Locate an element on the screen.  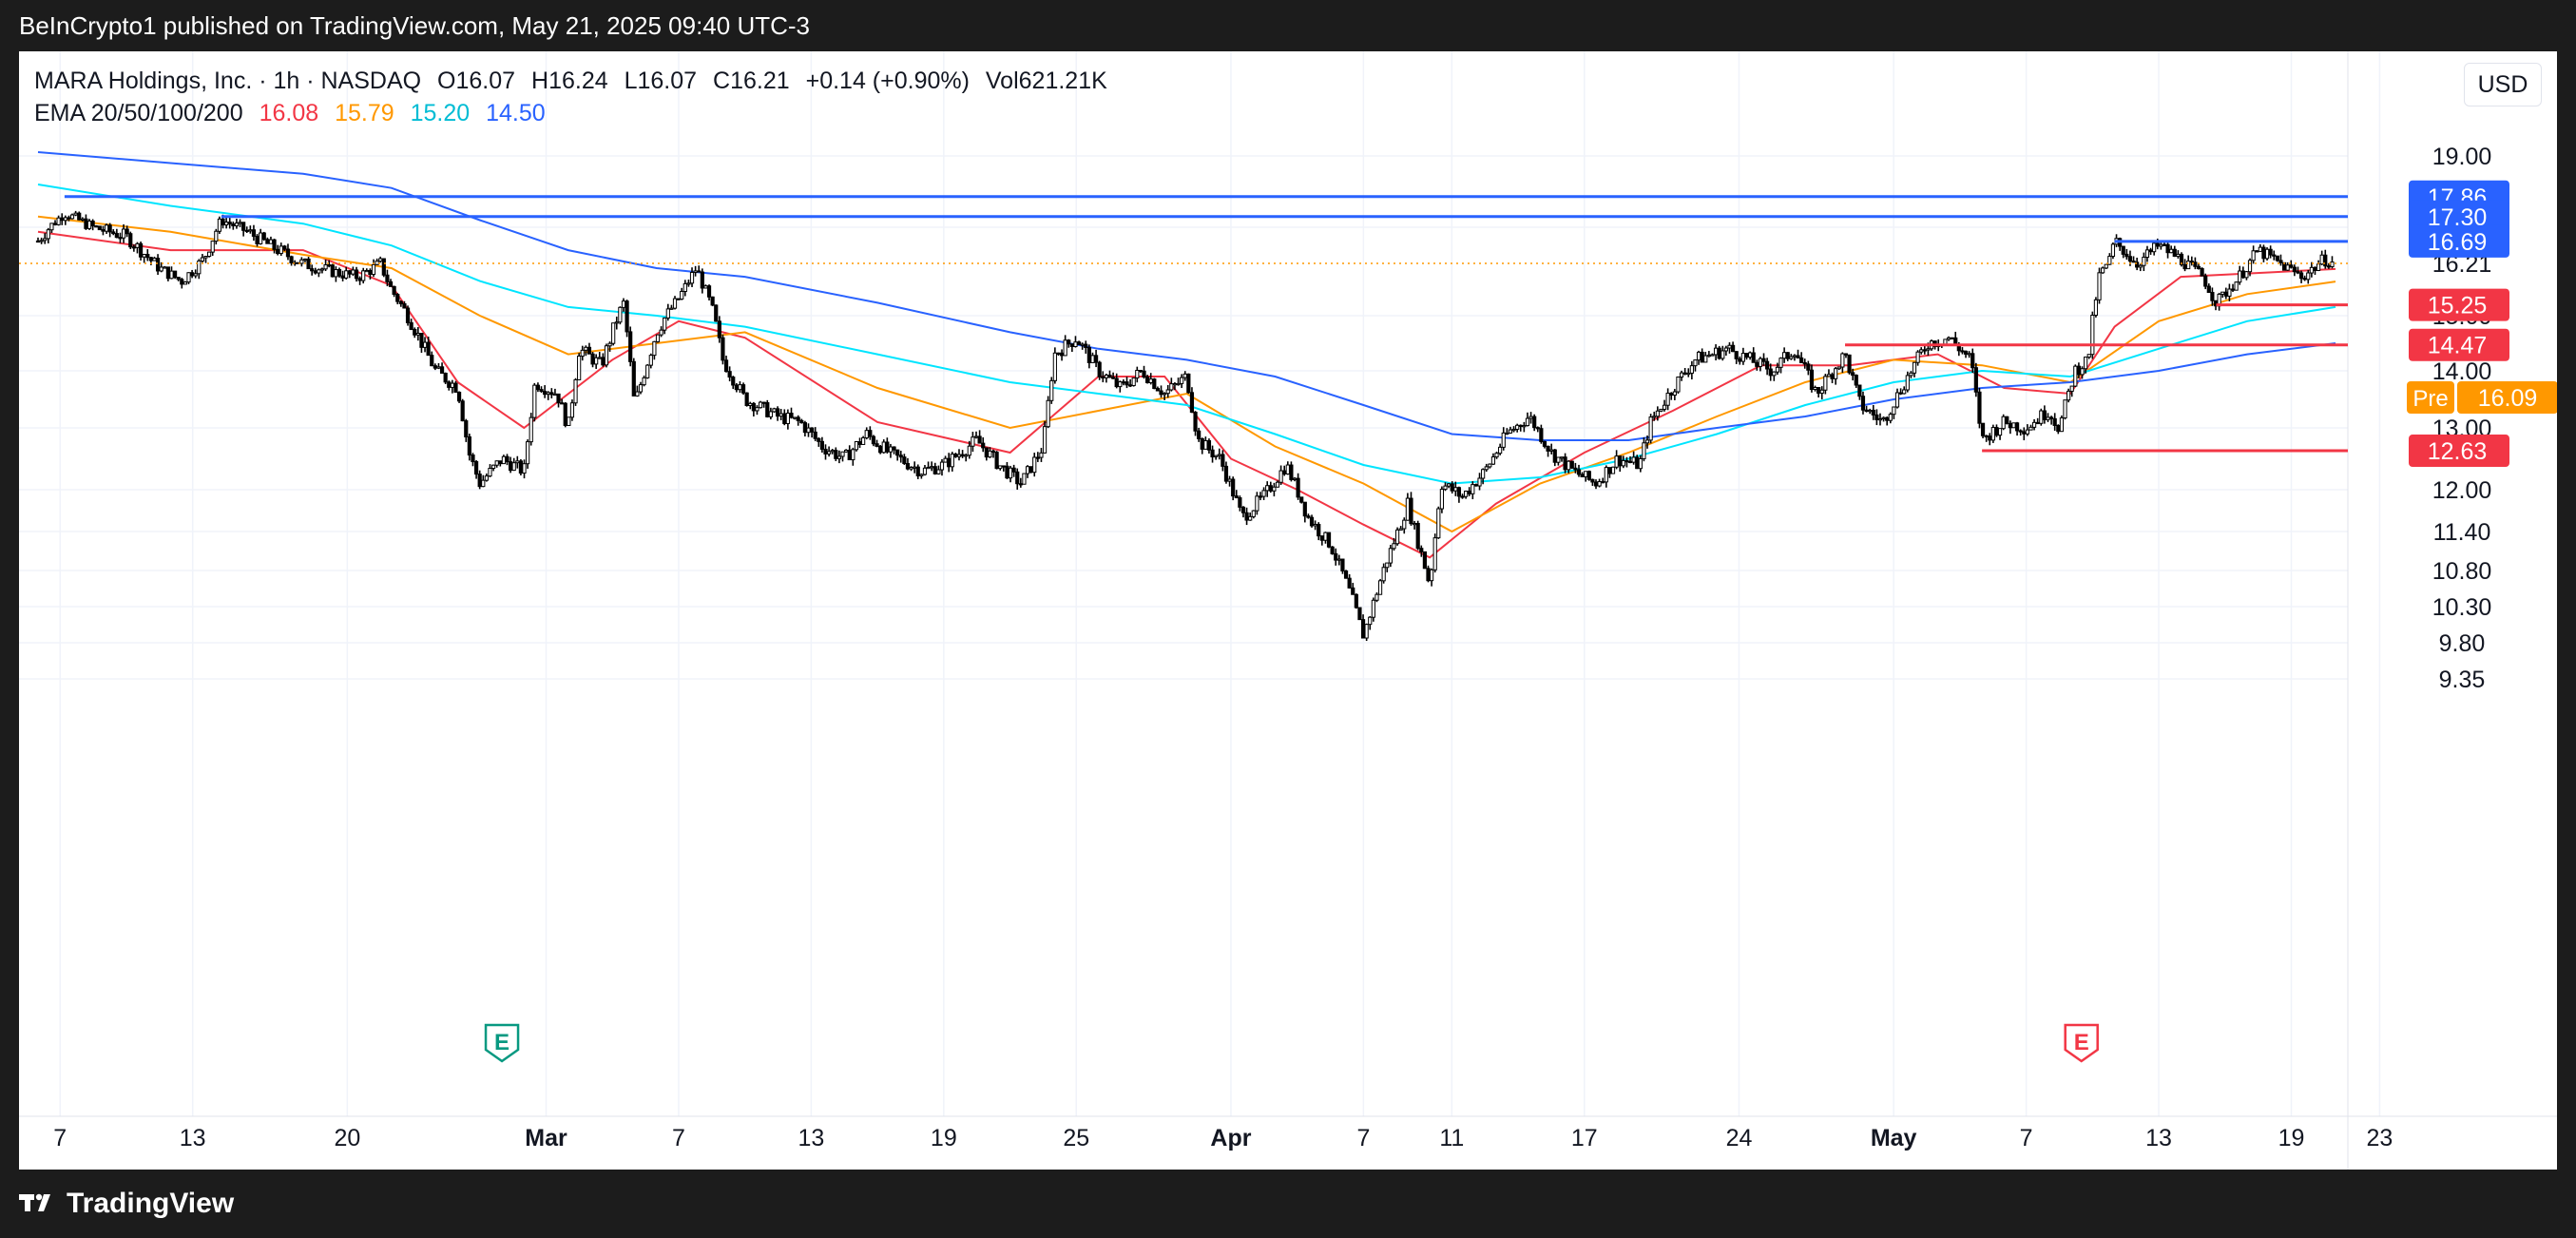
ema-label: EMA 20/50/100/200 is located at coordinates (138, 113).